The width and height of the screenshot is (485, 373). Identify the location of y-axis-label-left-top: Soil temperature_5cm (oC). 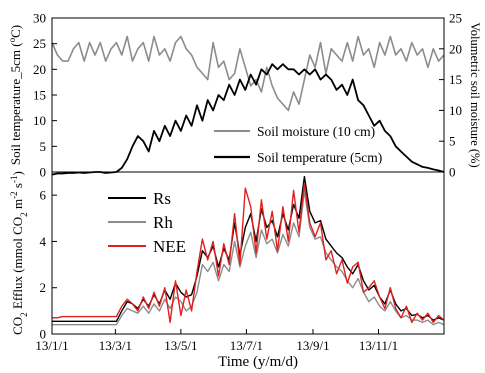
(15, 95).